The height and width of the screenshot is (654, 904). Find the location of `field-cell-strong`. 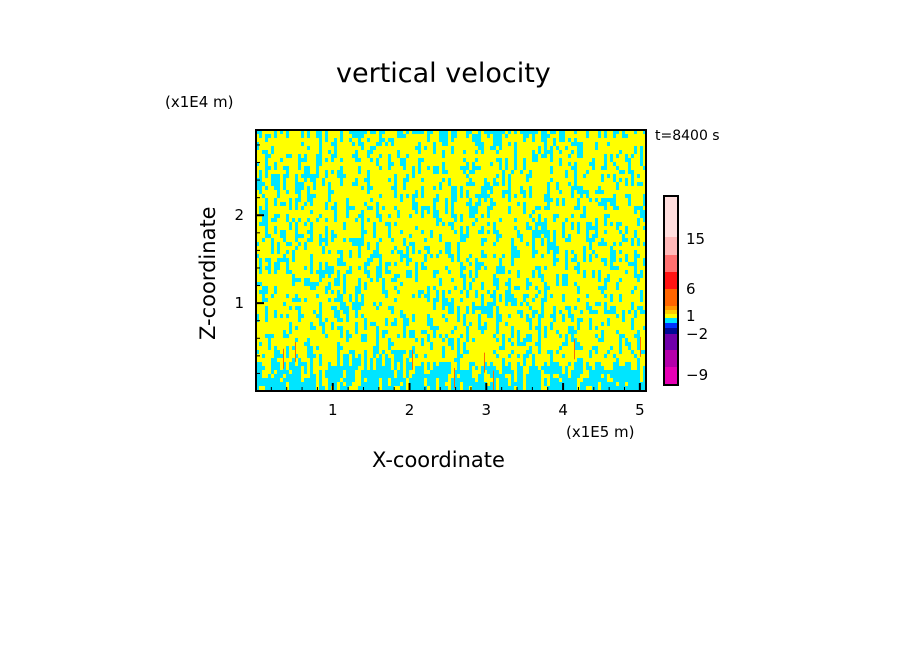

field-cell-strong is located at coordinates (484, 362).